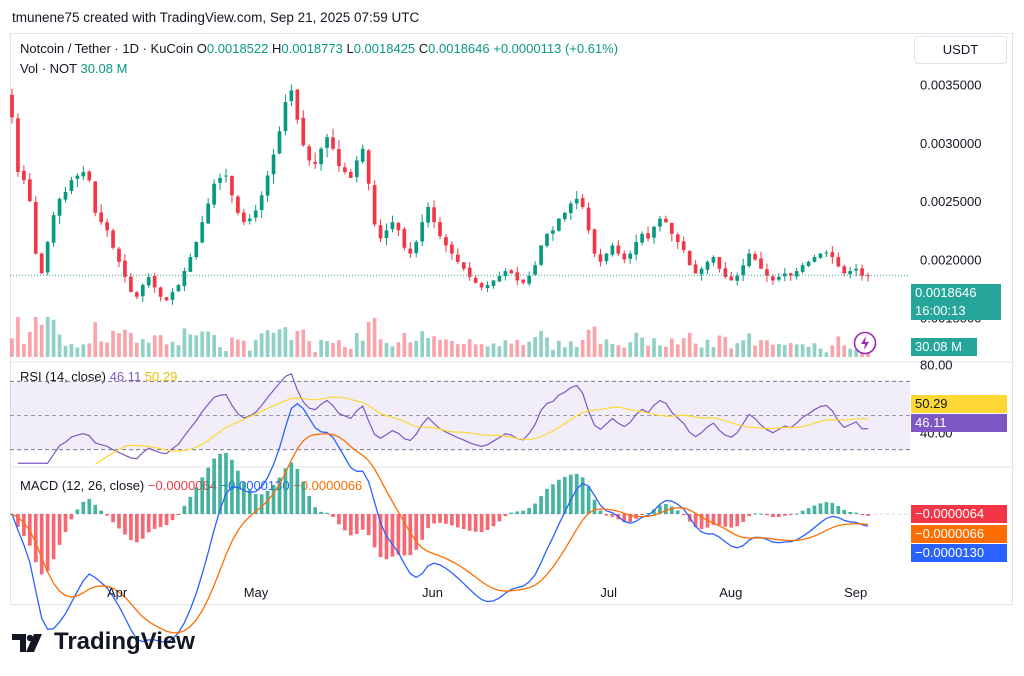 Image resolution: width=1024 pixels, height=676 pixels. I want to click on last-price-badge: 0.0018646, so click(956, 293).